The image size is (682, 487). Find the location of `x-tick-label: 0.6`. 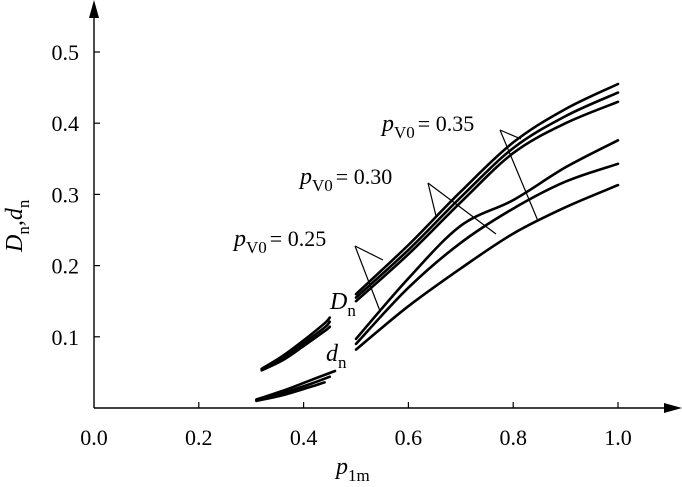

x-tick-label: 0.6 is located at coordinates (409, 437).